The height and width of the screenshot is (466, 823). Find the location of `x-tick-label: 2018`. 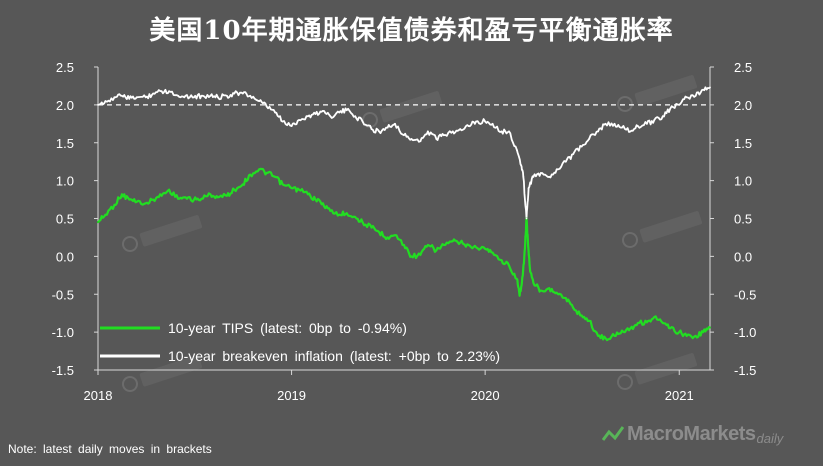

x-tick-label: 2018 is located at coordinates (98, 395).